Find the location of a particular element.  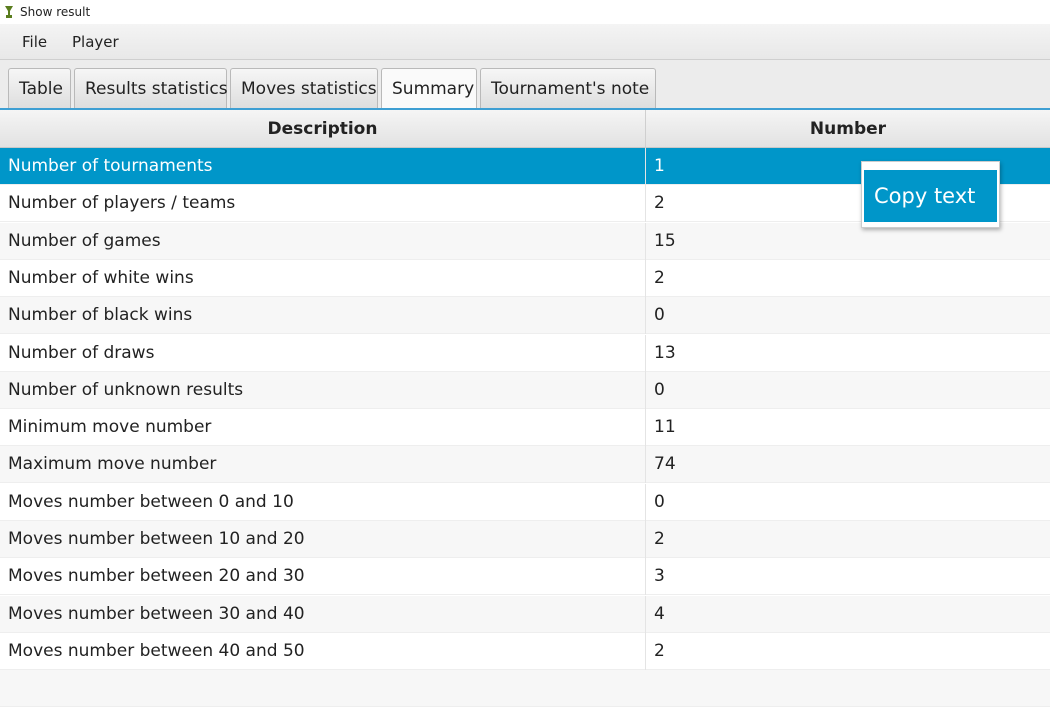

table-row: Number of games 15 is located at coordinates (525, 241).